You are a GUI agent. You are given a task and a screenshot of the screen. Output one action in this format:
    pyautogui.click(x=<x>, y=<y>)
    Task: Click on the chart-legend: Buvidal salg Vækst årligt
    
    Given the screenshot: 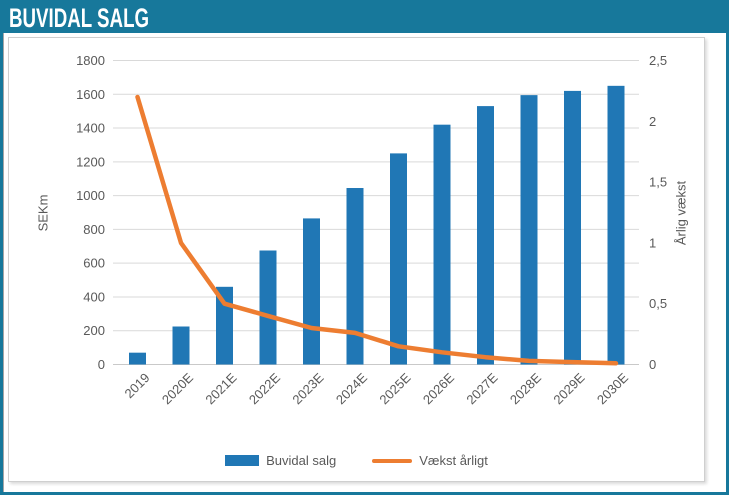 What is the action you would take?
    pyautogui.click(x=356, y=460)
    